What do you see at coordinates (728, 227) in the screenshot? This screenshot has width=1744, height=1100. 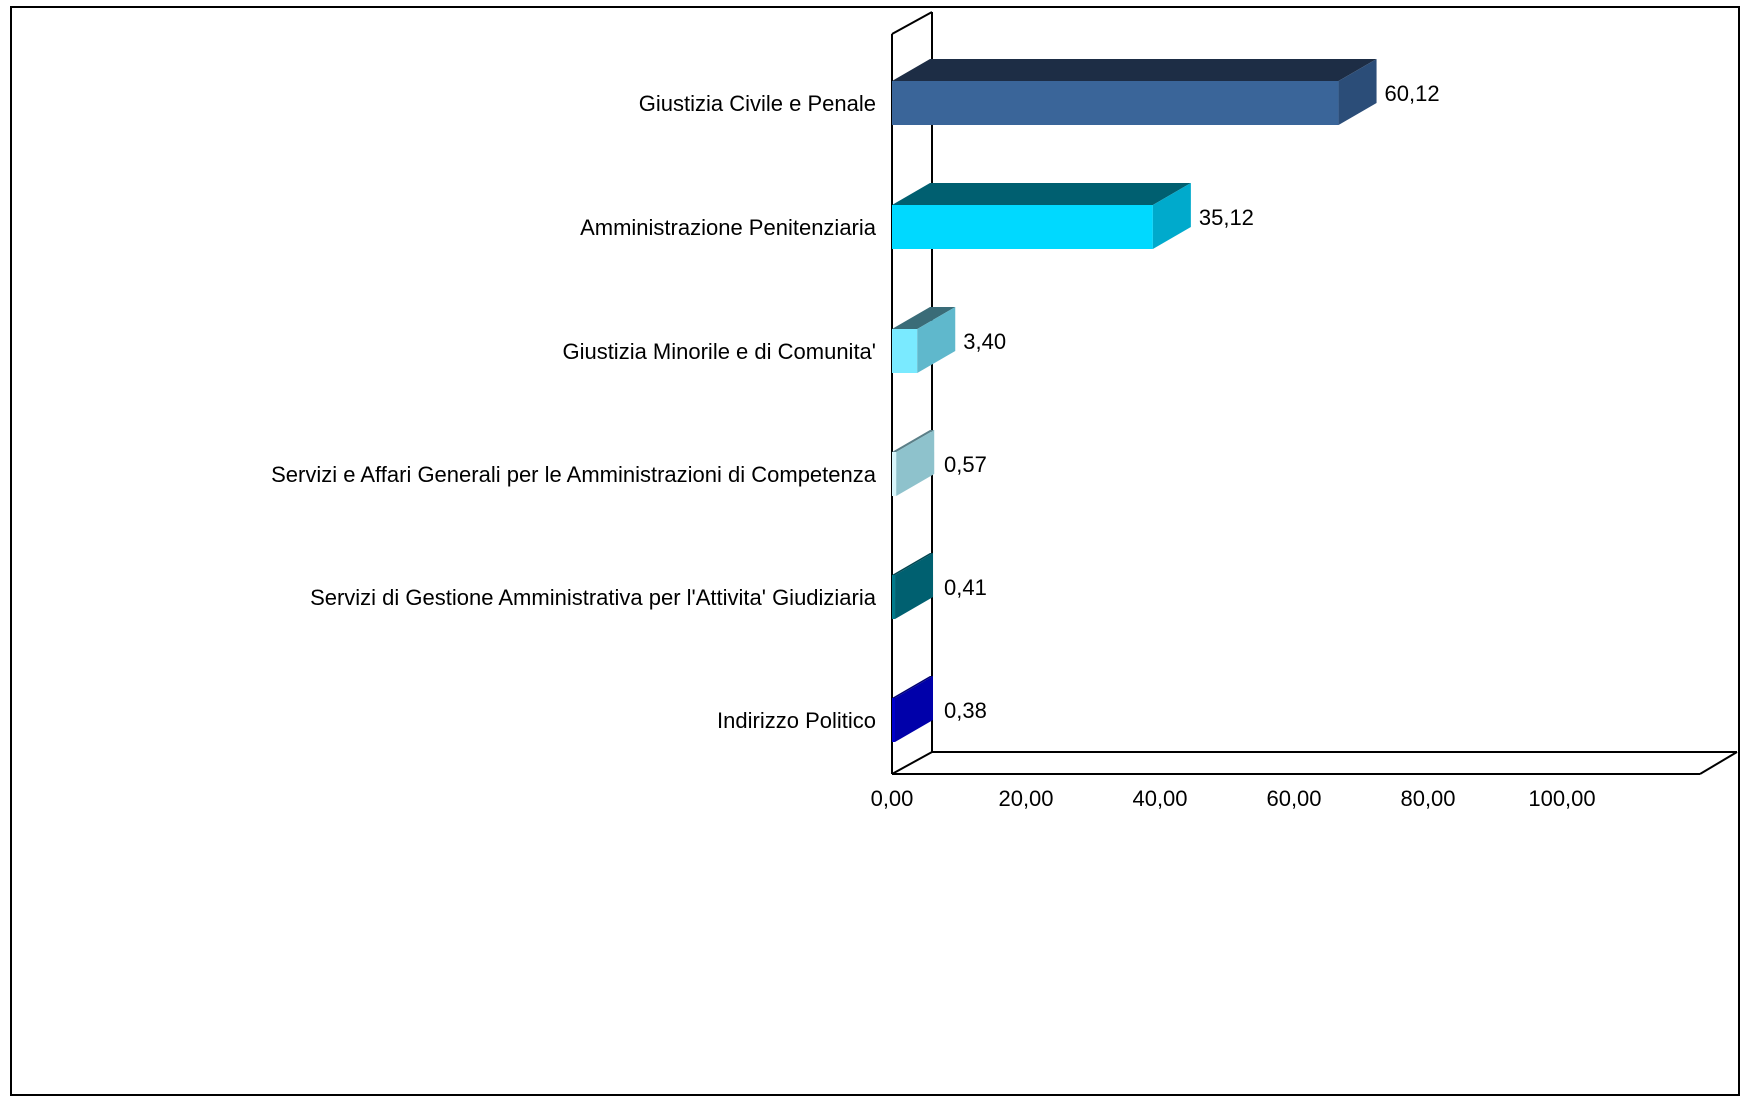 I see `category-label: Amministrazione Penitenziaria` at bounding box center [728, 227].